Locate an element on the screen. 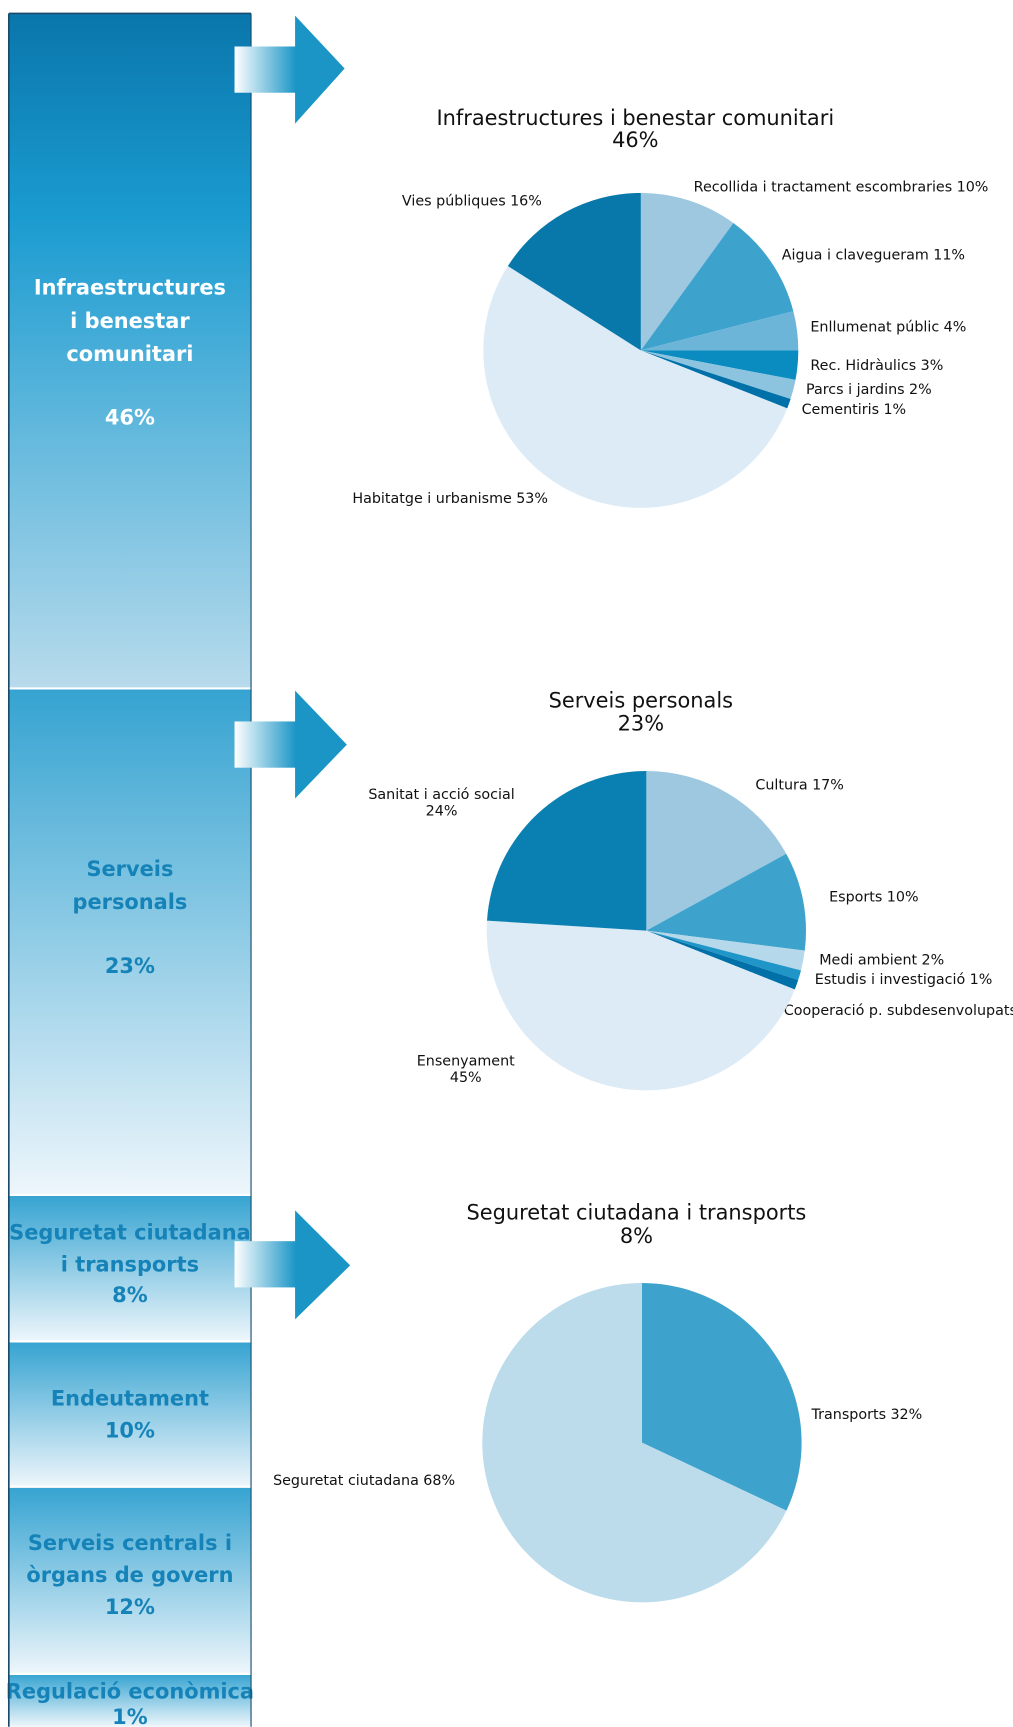  sidebar-label: Regulació econòmica is located at coordinates (130, 1692).